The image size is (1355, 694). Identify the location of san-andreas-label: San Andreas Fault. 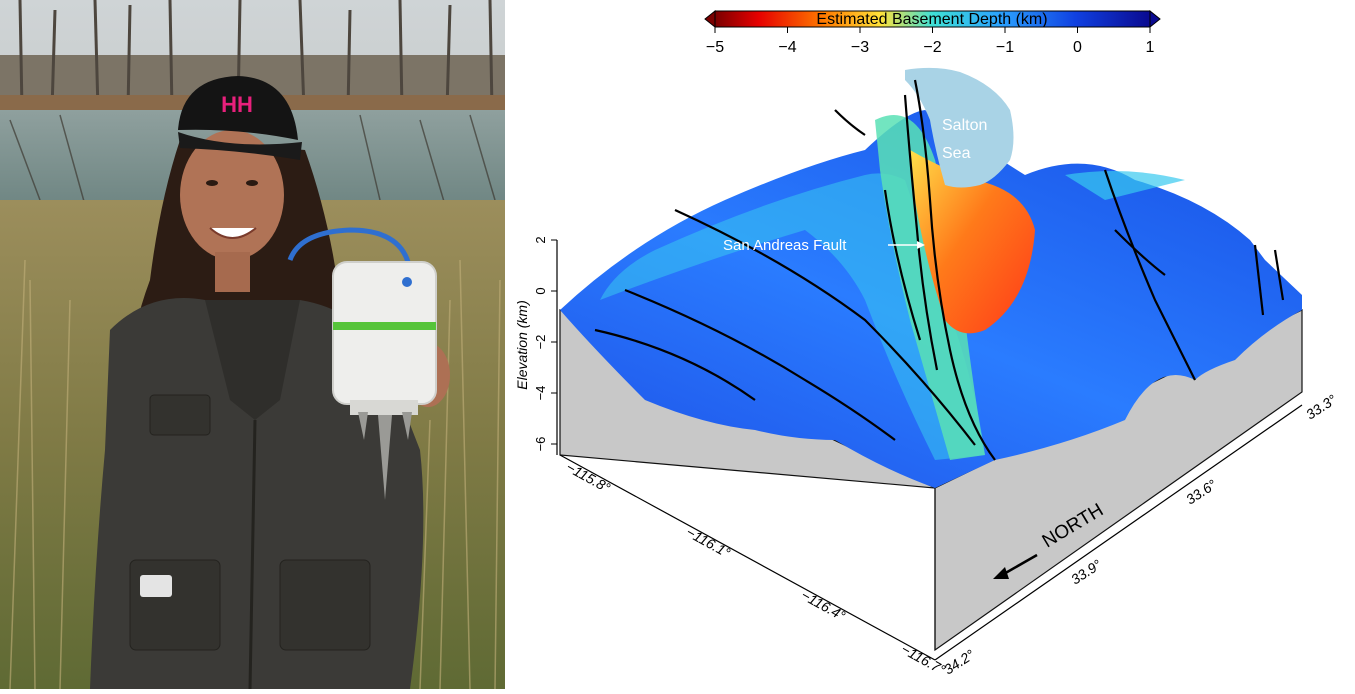
(785, 245).